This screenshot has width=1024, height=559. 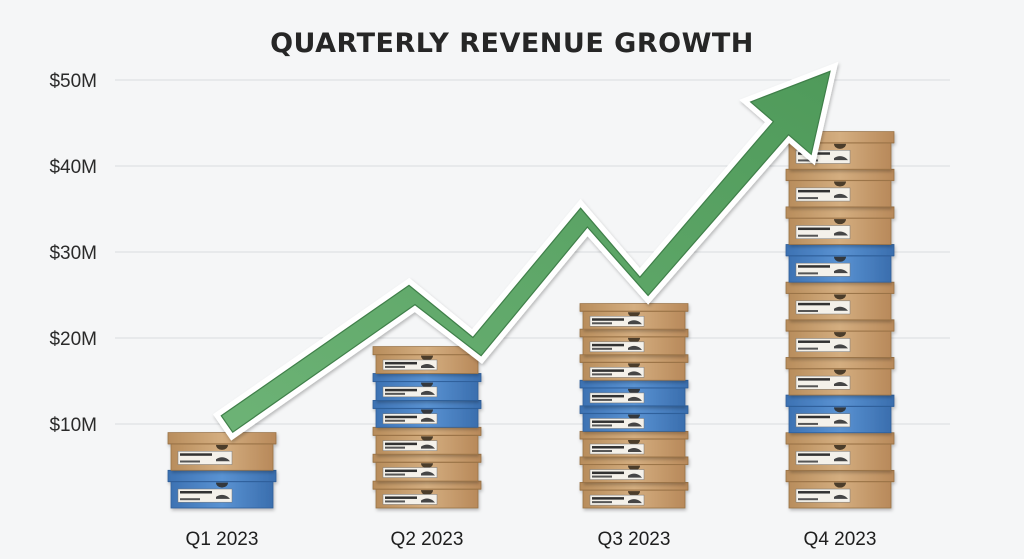 What do you see at coordinates (222, 539) in the screenshot?
I see `x-tick-label: Q1 2023` at bounding box center [222, 539].